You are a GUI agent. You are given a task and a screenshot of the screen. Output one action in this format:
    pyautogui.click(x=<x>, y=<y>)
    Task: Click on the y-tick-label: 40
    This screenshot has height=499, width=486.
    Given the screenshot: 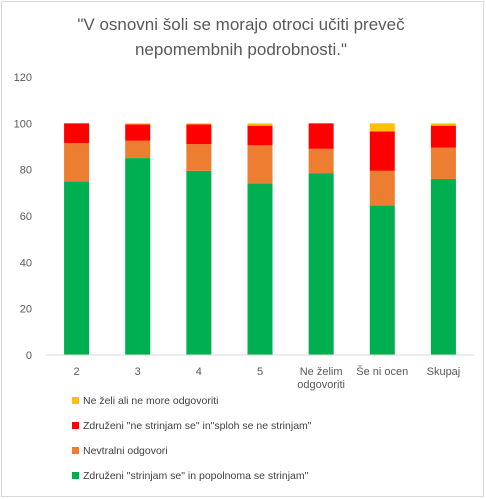 What is the action you would take?
    pyautogui.click(x=26, y=263)
    